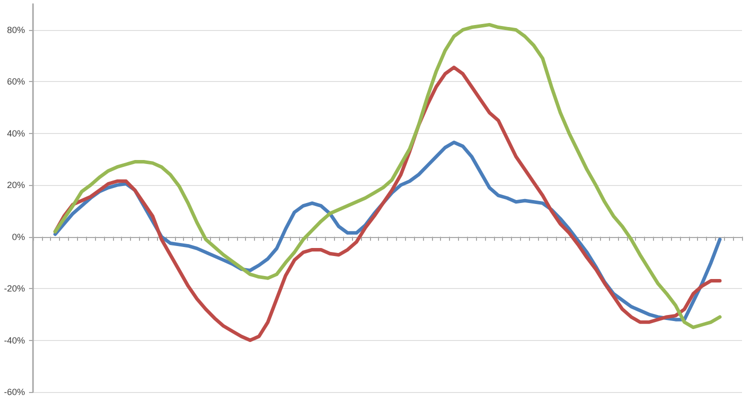 Image resolution: width=750 pixels, height=400 pixels. Describe the element at coordinates (15, 133) in the screenshot. I see `y-tick-label: 40%` at that location.